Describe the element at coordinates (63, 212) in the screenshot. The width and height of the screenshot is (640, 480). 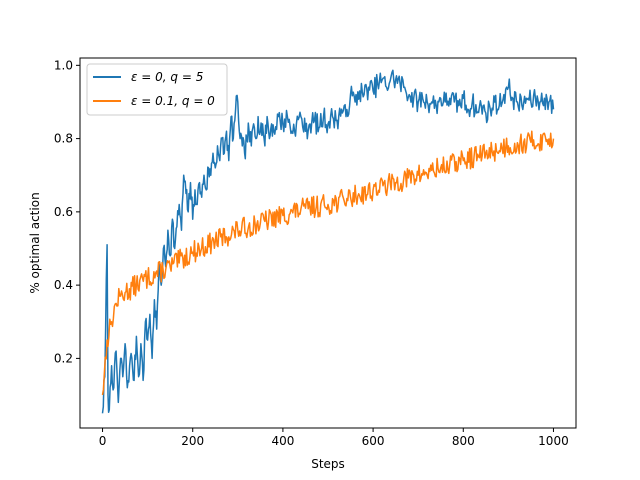
I see `y-tick-label: 0.6` at that location.